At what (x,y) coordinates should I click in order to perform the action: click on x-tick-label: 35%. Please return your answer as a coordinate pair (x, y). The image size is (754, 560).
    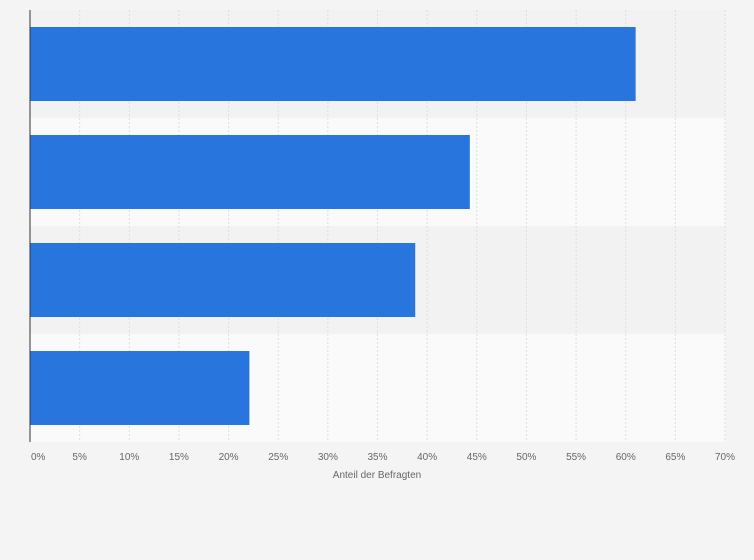
    Looking at the image, I should click on (377, 457).